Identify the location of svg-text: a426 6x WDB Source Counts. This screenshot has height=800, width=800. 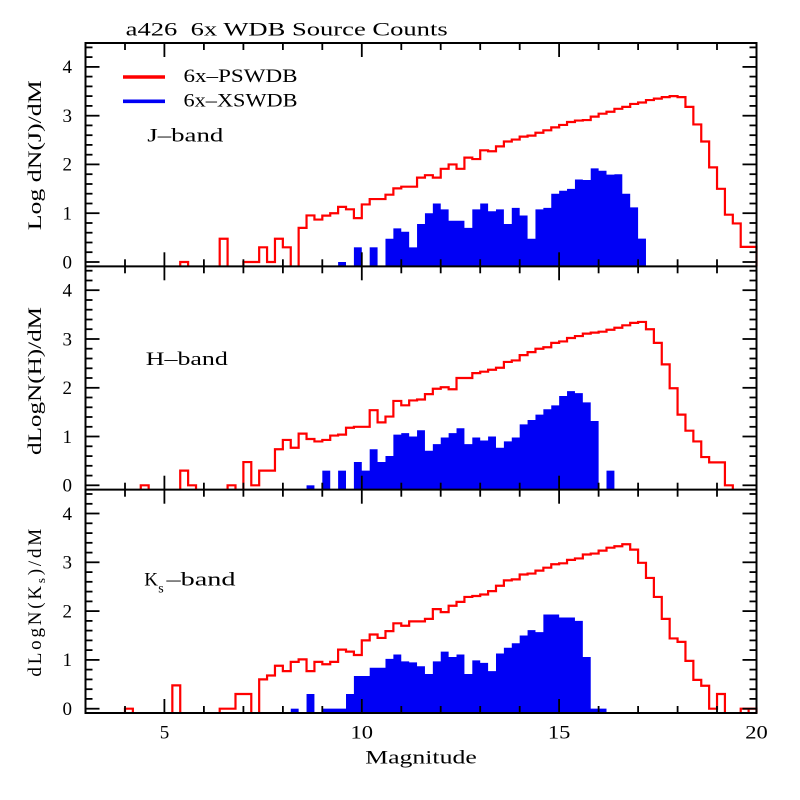
(287, 30).